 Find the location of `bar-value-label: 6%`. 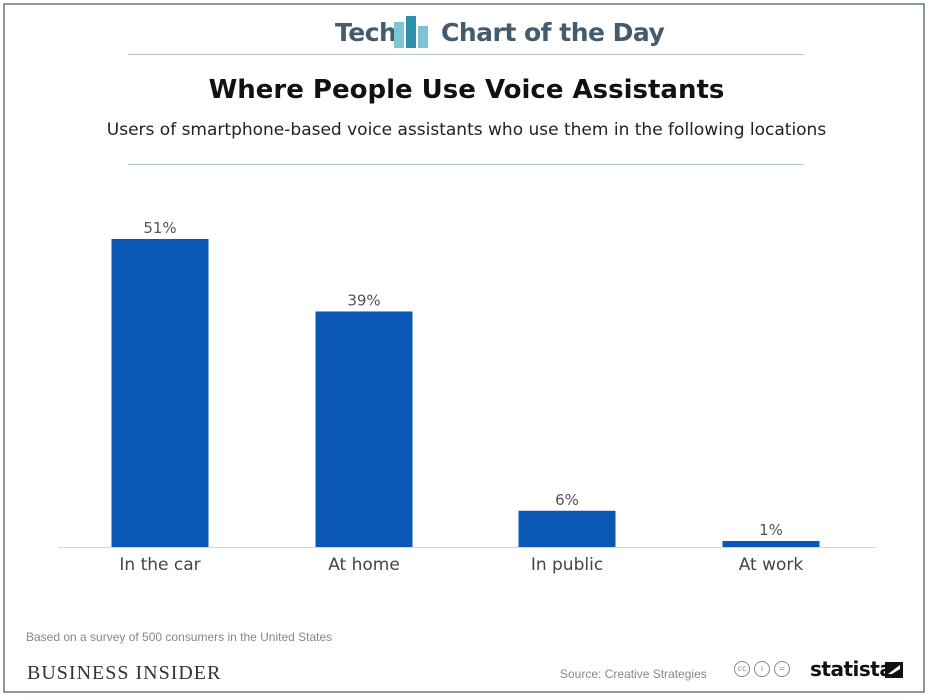

bar-value-label: 6% is located at coordinates (567, 500).